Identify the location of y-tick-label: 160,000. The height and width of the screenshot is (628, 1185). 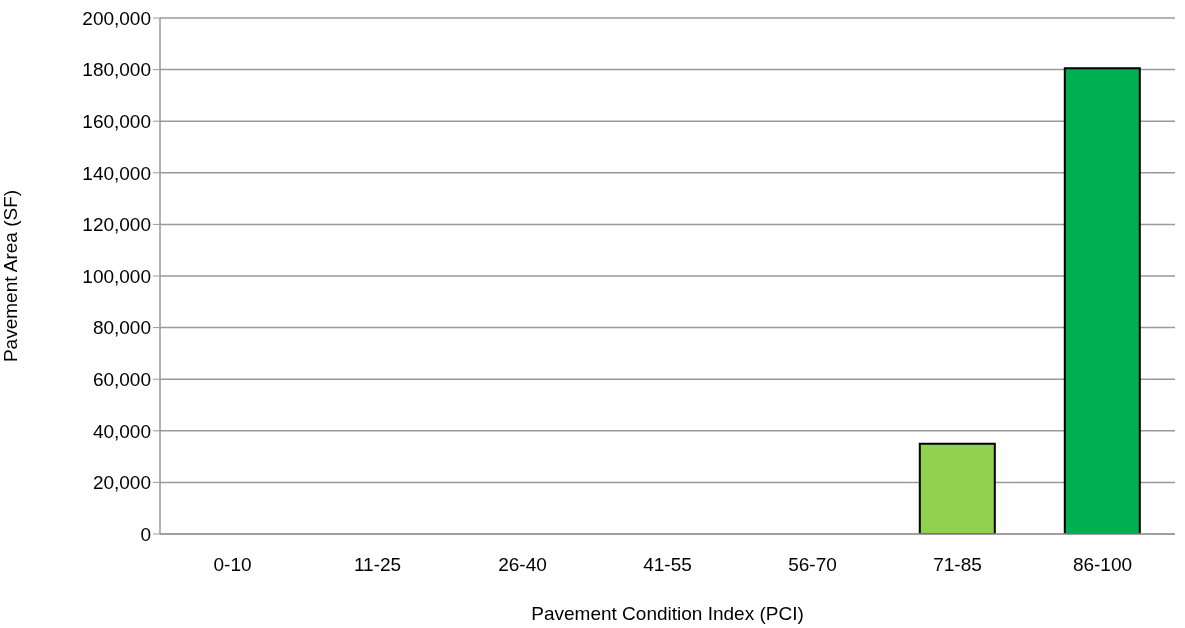
(116, 121).